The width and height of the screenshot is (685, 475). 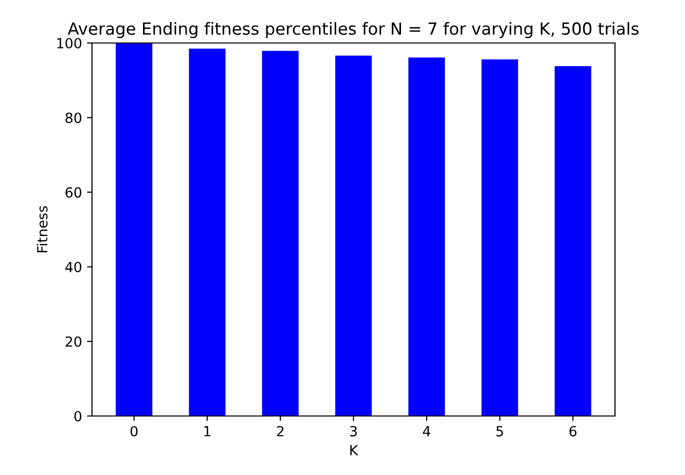 I want to click on y-tick-label: 100, so click(x=69, y=43).